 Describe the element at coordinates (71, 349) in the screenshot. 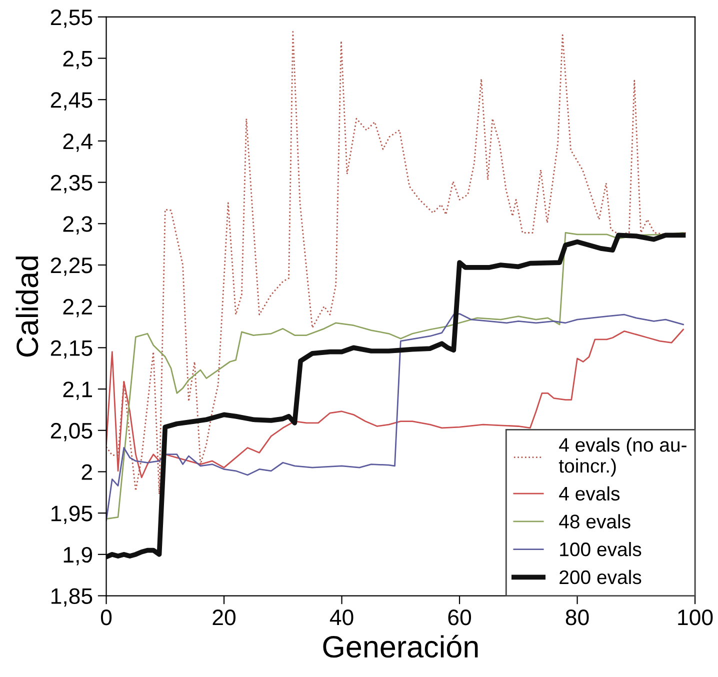

I see `y-tick-label: 2,15` at that location.